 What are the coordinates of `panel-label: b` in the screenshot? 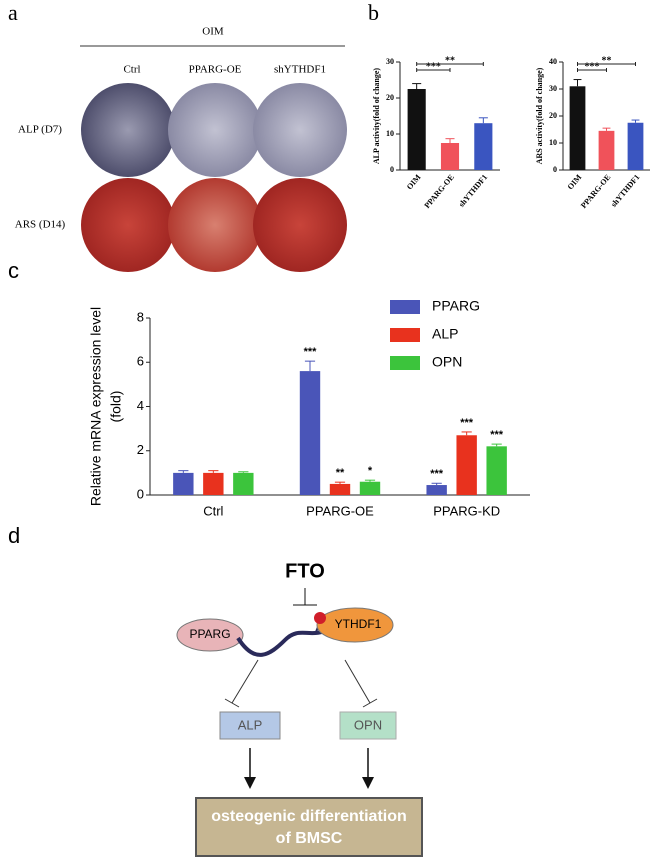 It's located at (373, 12).